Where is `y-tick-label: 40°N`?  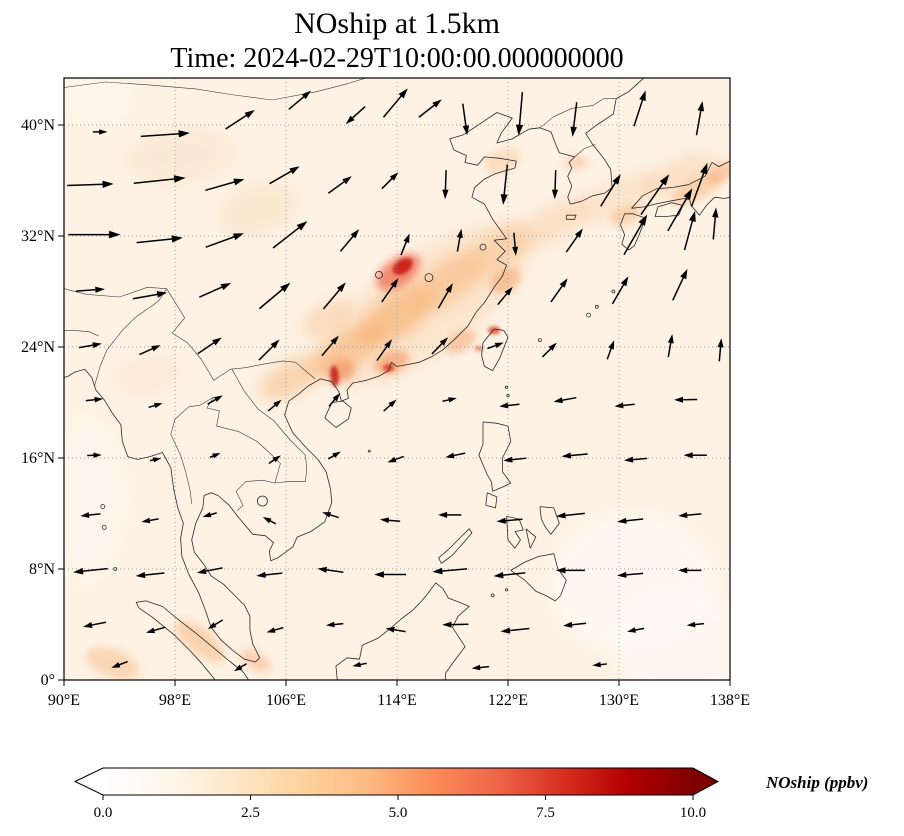 y-tick-label: 40°N is located at coordinates (38, 125).